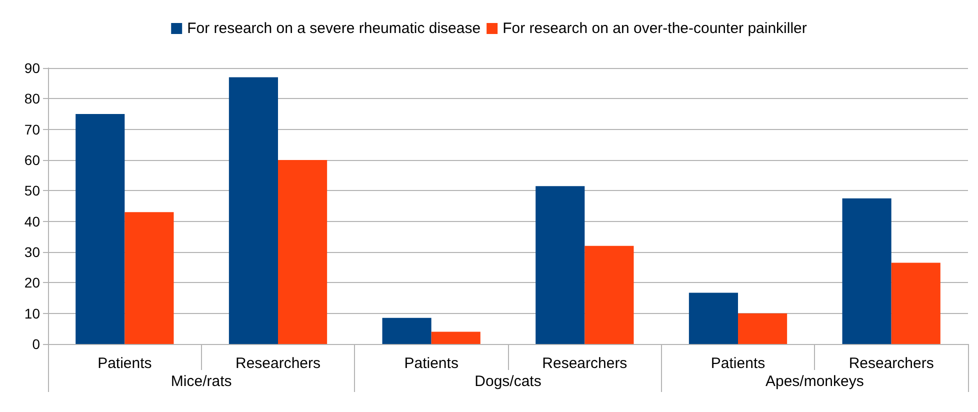  Describe the element at coordinates (654, 28) in the screenshot. I see `legend-label: For research on an over-the-counter painkiller` at that location.